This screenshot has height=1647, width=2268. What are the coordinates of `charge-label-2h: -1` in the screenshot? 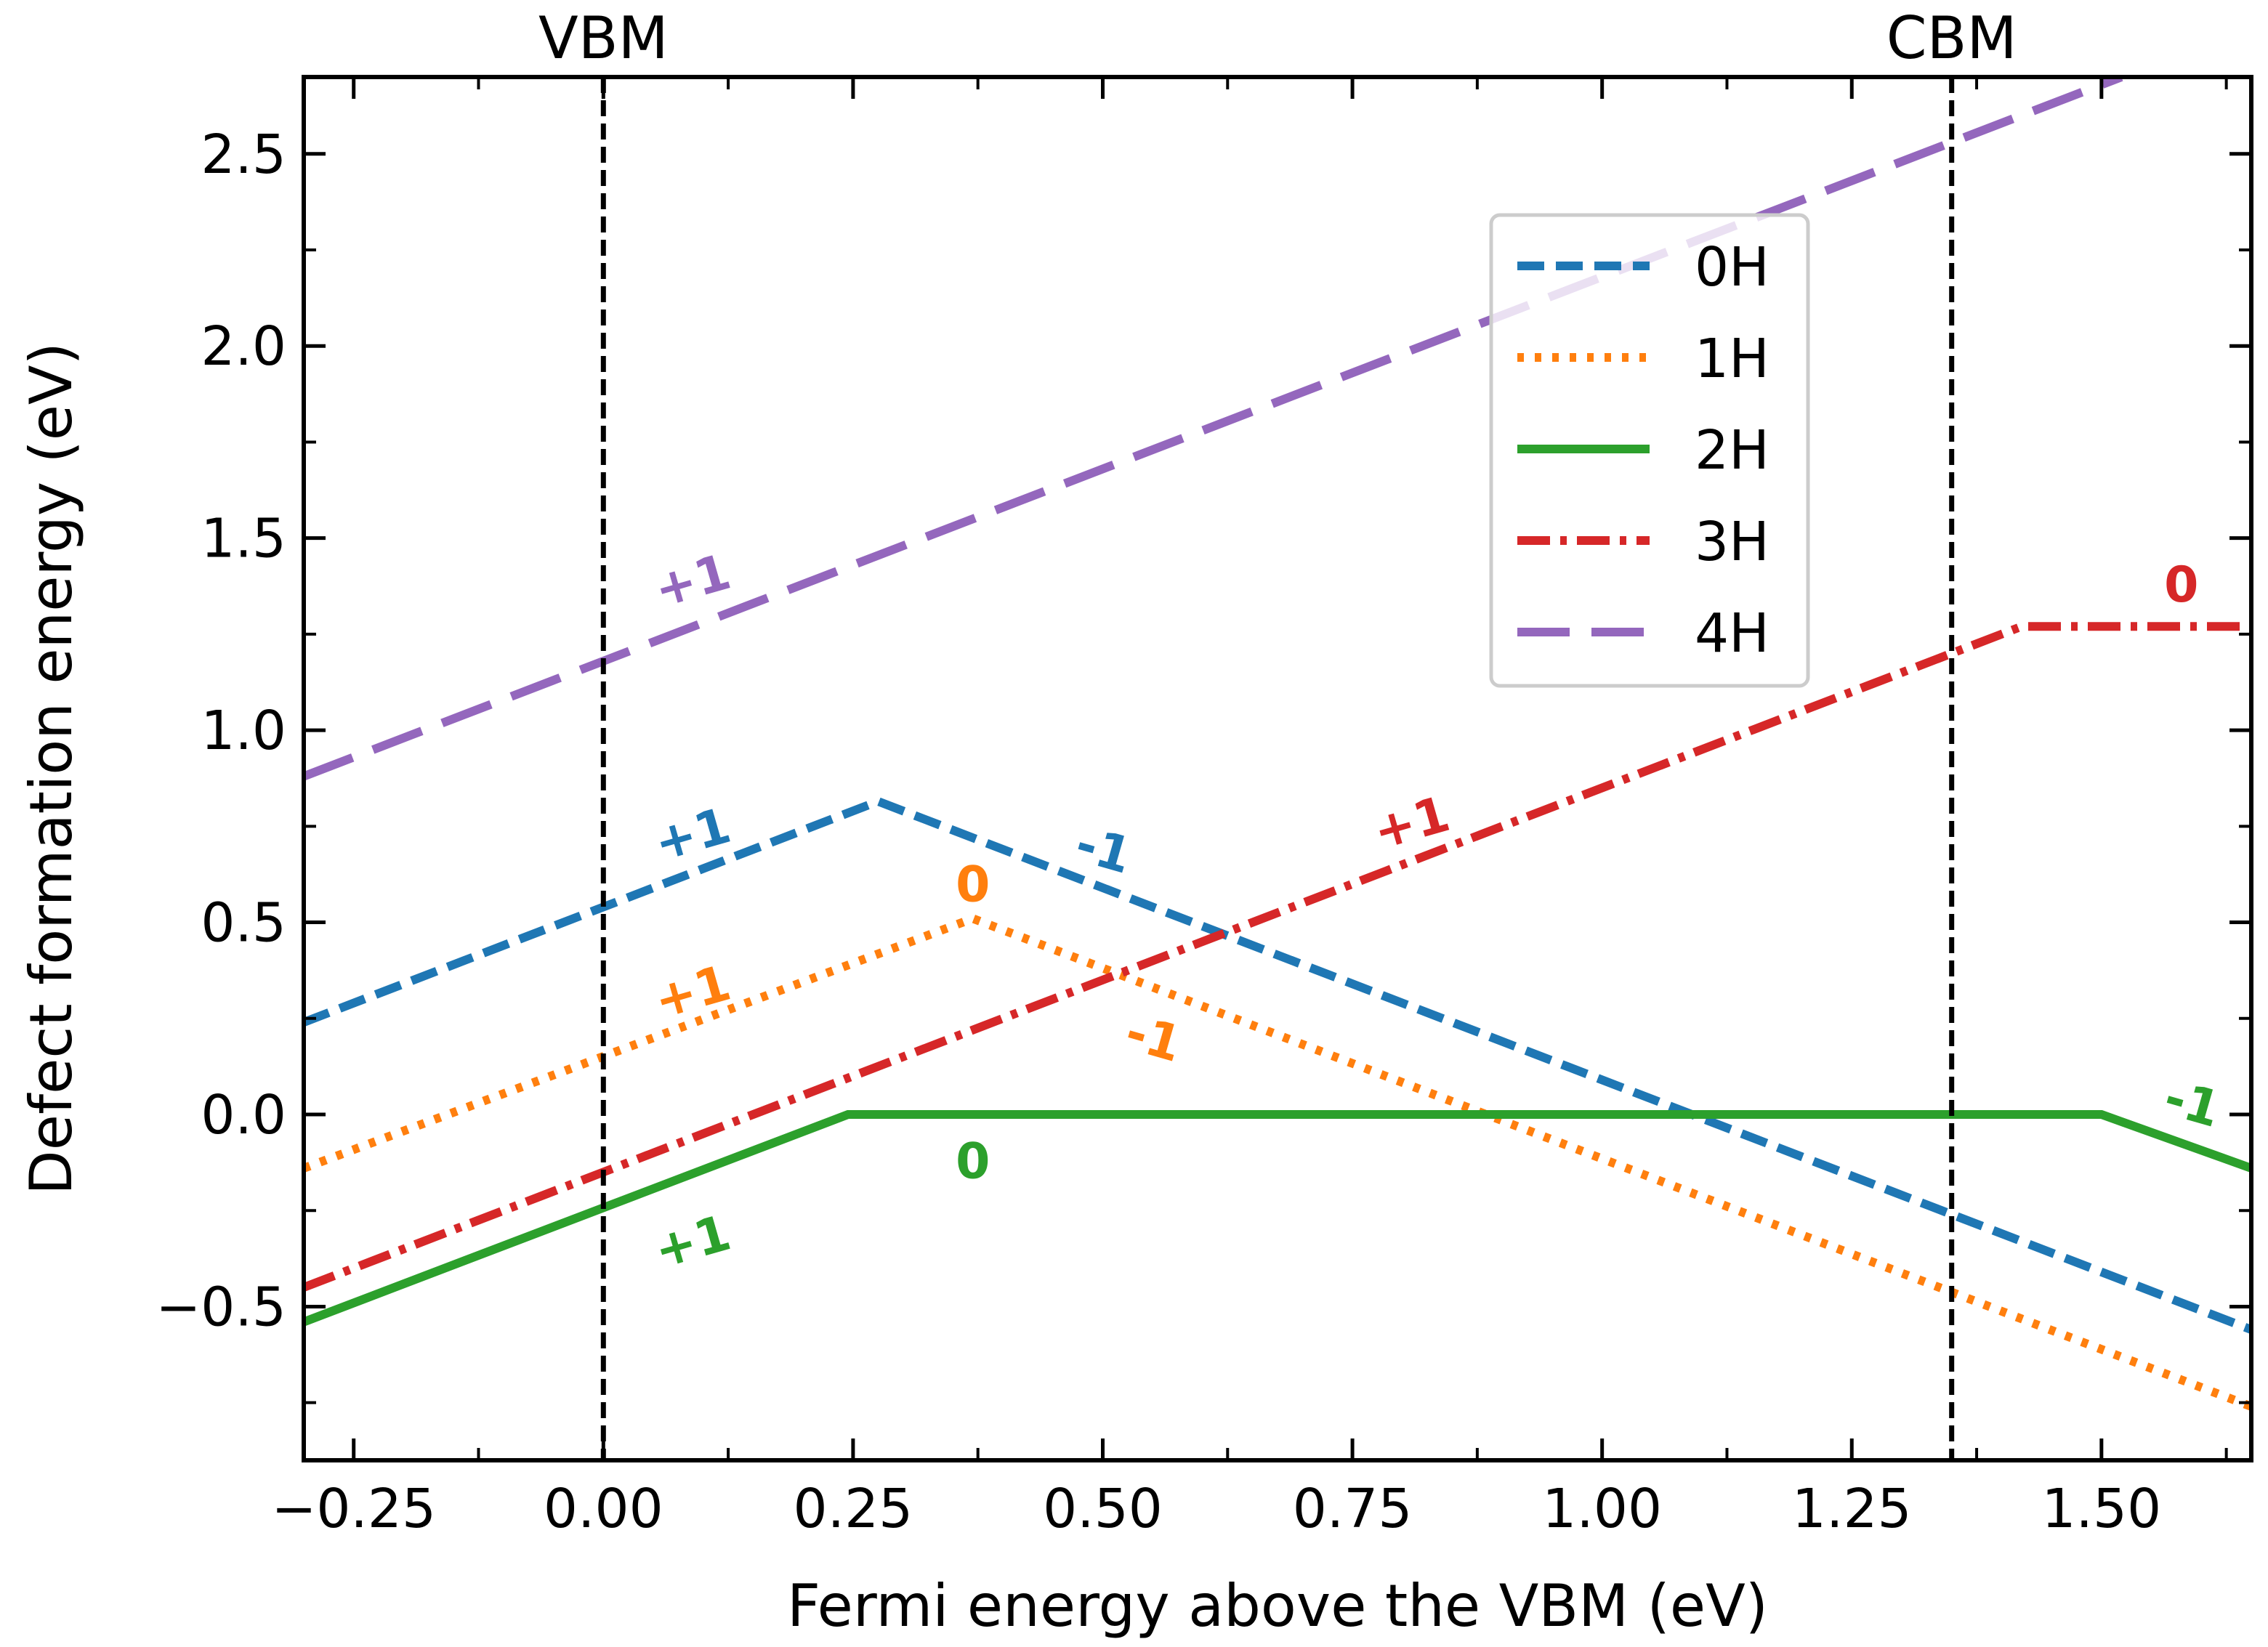 It's located at (2192, 1104).